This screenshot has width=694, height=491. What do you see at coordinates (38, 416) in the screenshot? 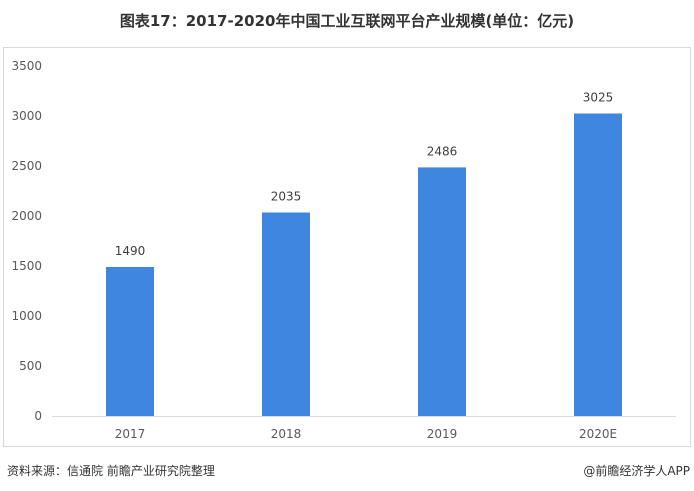
I see `y-tick-label: 0` at bounding box center [38, 416].